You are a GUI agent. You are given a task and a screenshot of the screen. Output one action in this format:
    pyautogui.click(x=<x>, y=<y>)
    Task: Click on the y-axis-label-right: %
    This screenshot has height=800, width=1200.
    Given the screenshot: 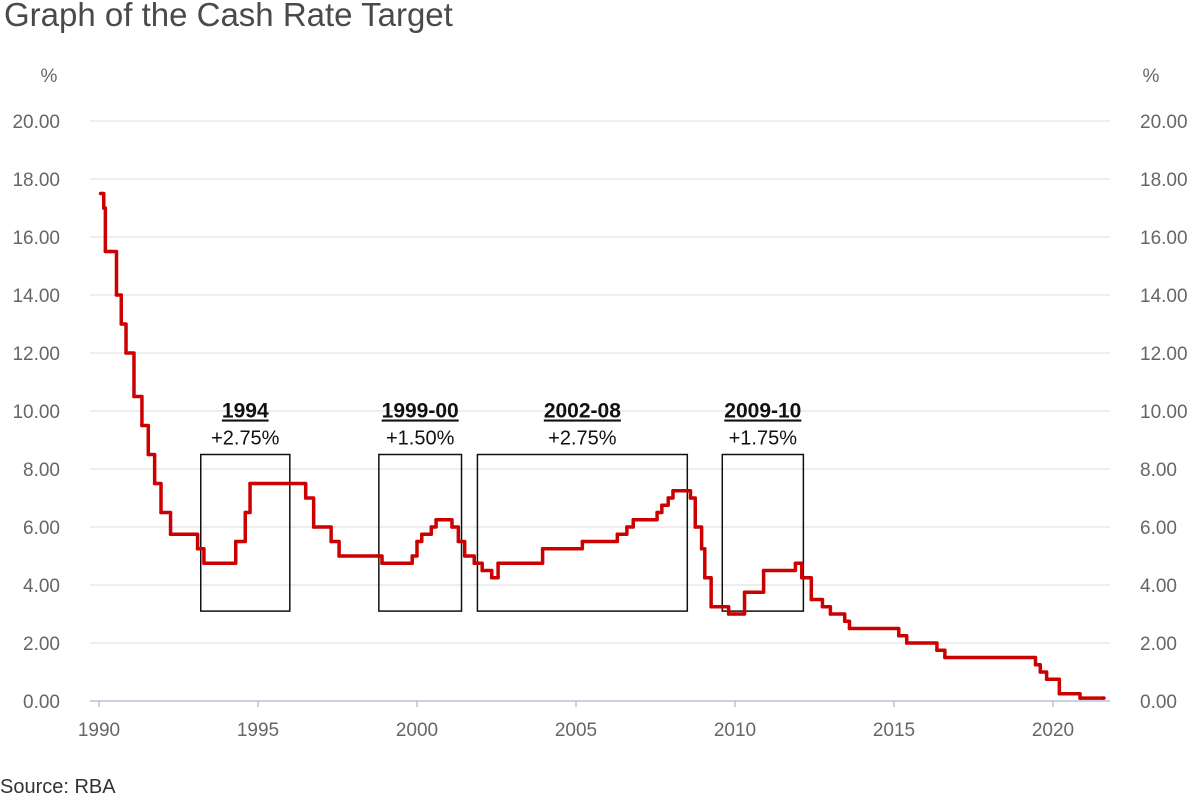 What is the action you would take?
    pyautogui.click(x=1151, y=76)
    